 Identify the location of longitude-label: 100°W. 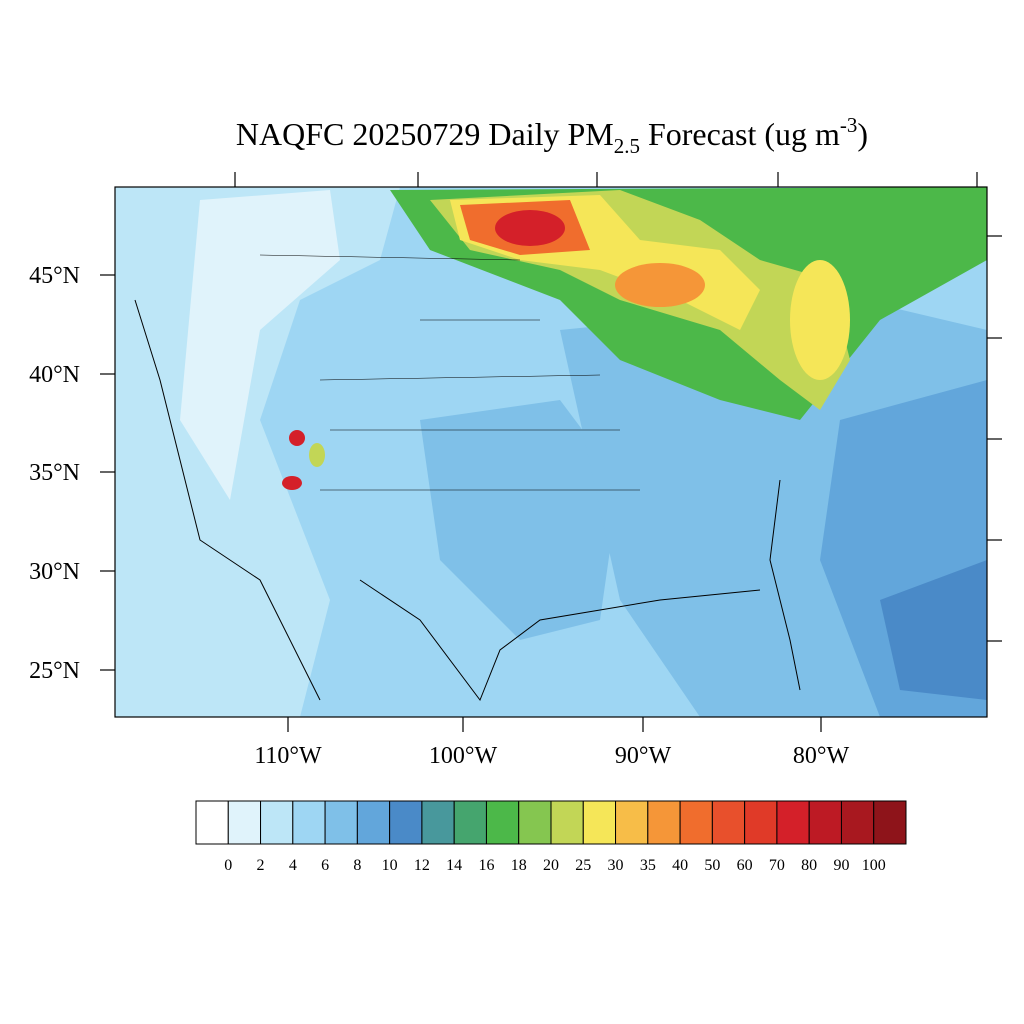
(463, 756).